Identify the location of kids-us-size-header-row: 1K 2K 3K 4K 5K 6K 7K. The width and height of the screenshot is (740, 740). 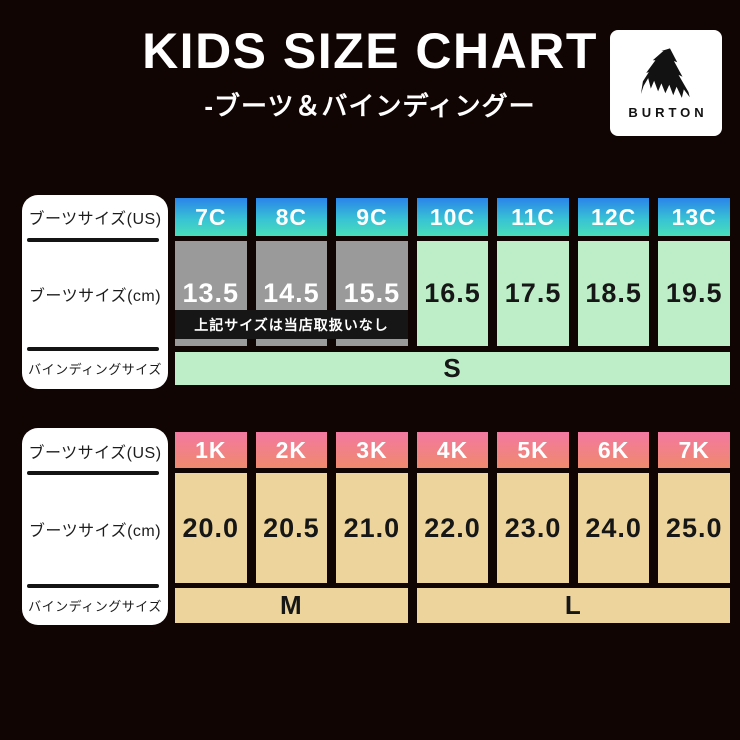
(452, 450).